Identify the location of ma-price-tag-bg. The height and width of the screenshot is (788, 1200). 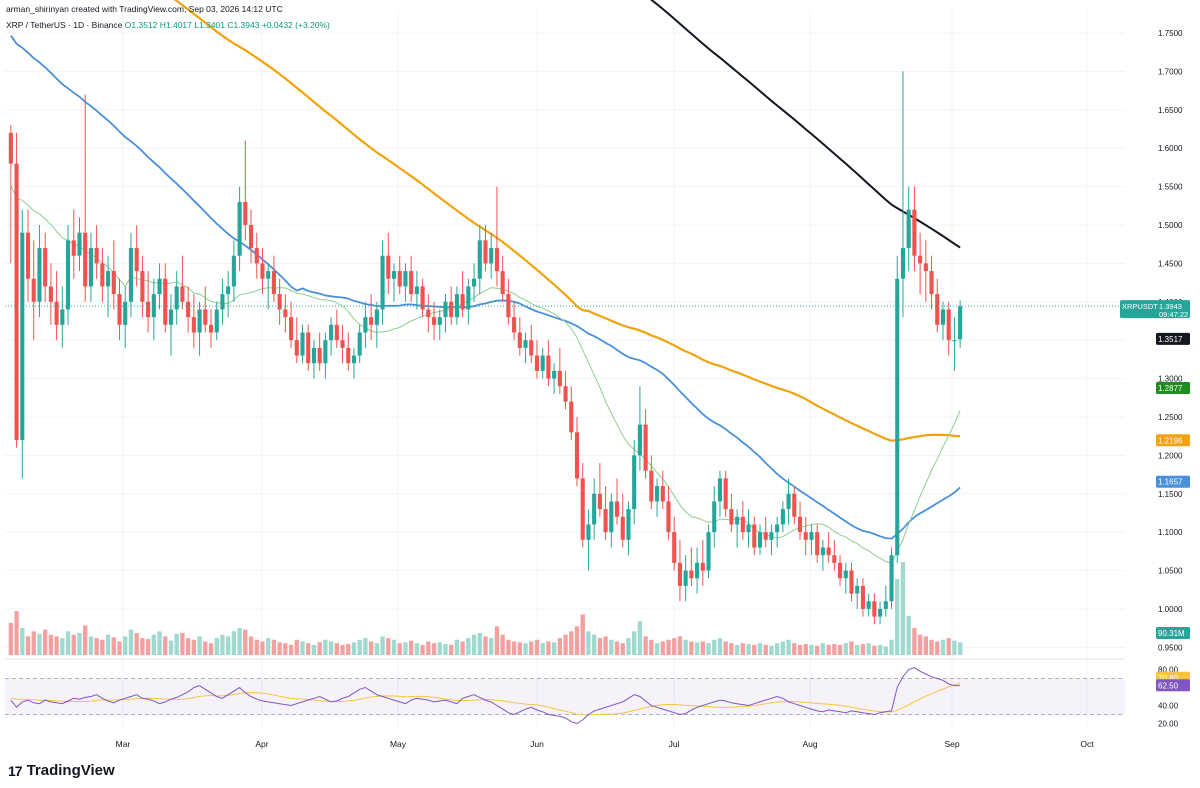
(1173, 338).